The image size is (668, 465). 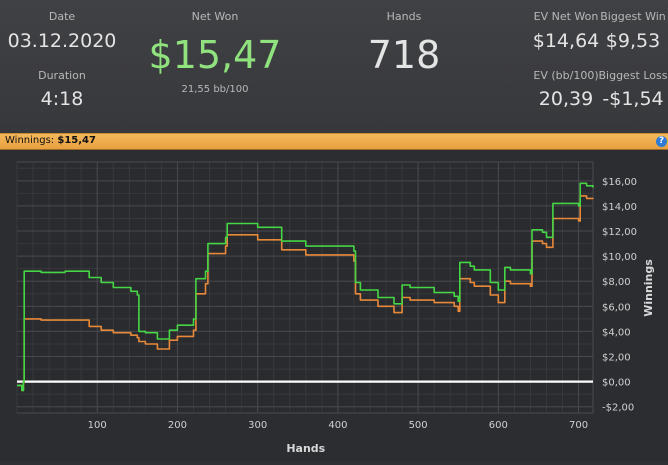 I want to click on duration-value: 4:18, so click(x=62, y=99).